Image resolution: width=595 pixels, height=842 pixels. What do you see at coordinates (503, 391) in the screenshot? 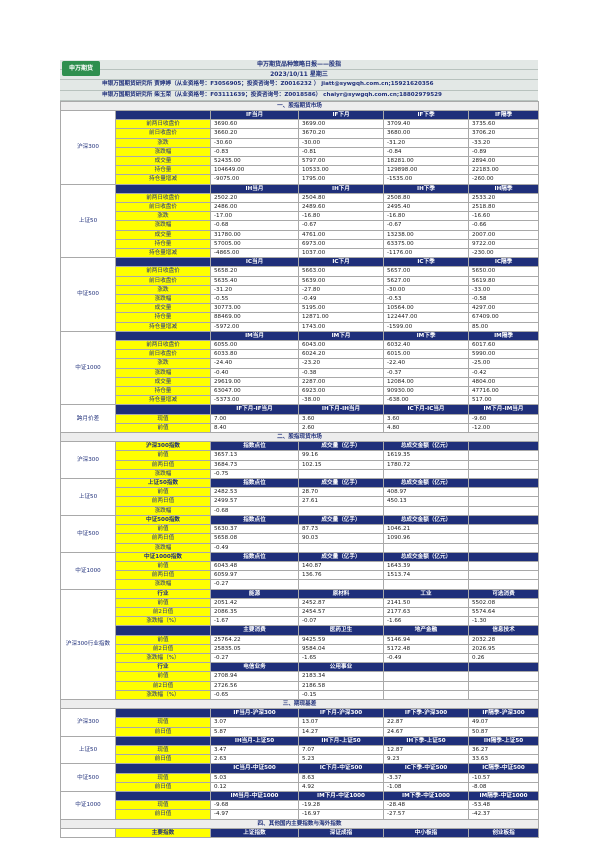
I see `cell: 47716.00` at bounding box center [503, 391].